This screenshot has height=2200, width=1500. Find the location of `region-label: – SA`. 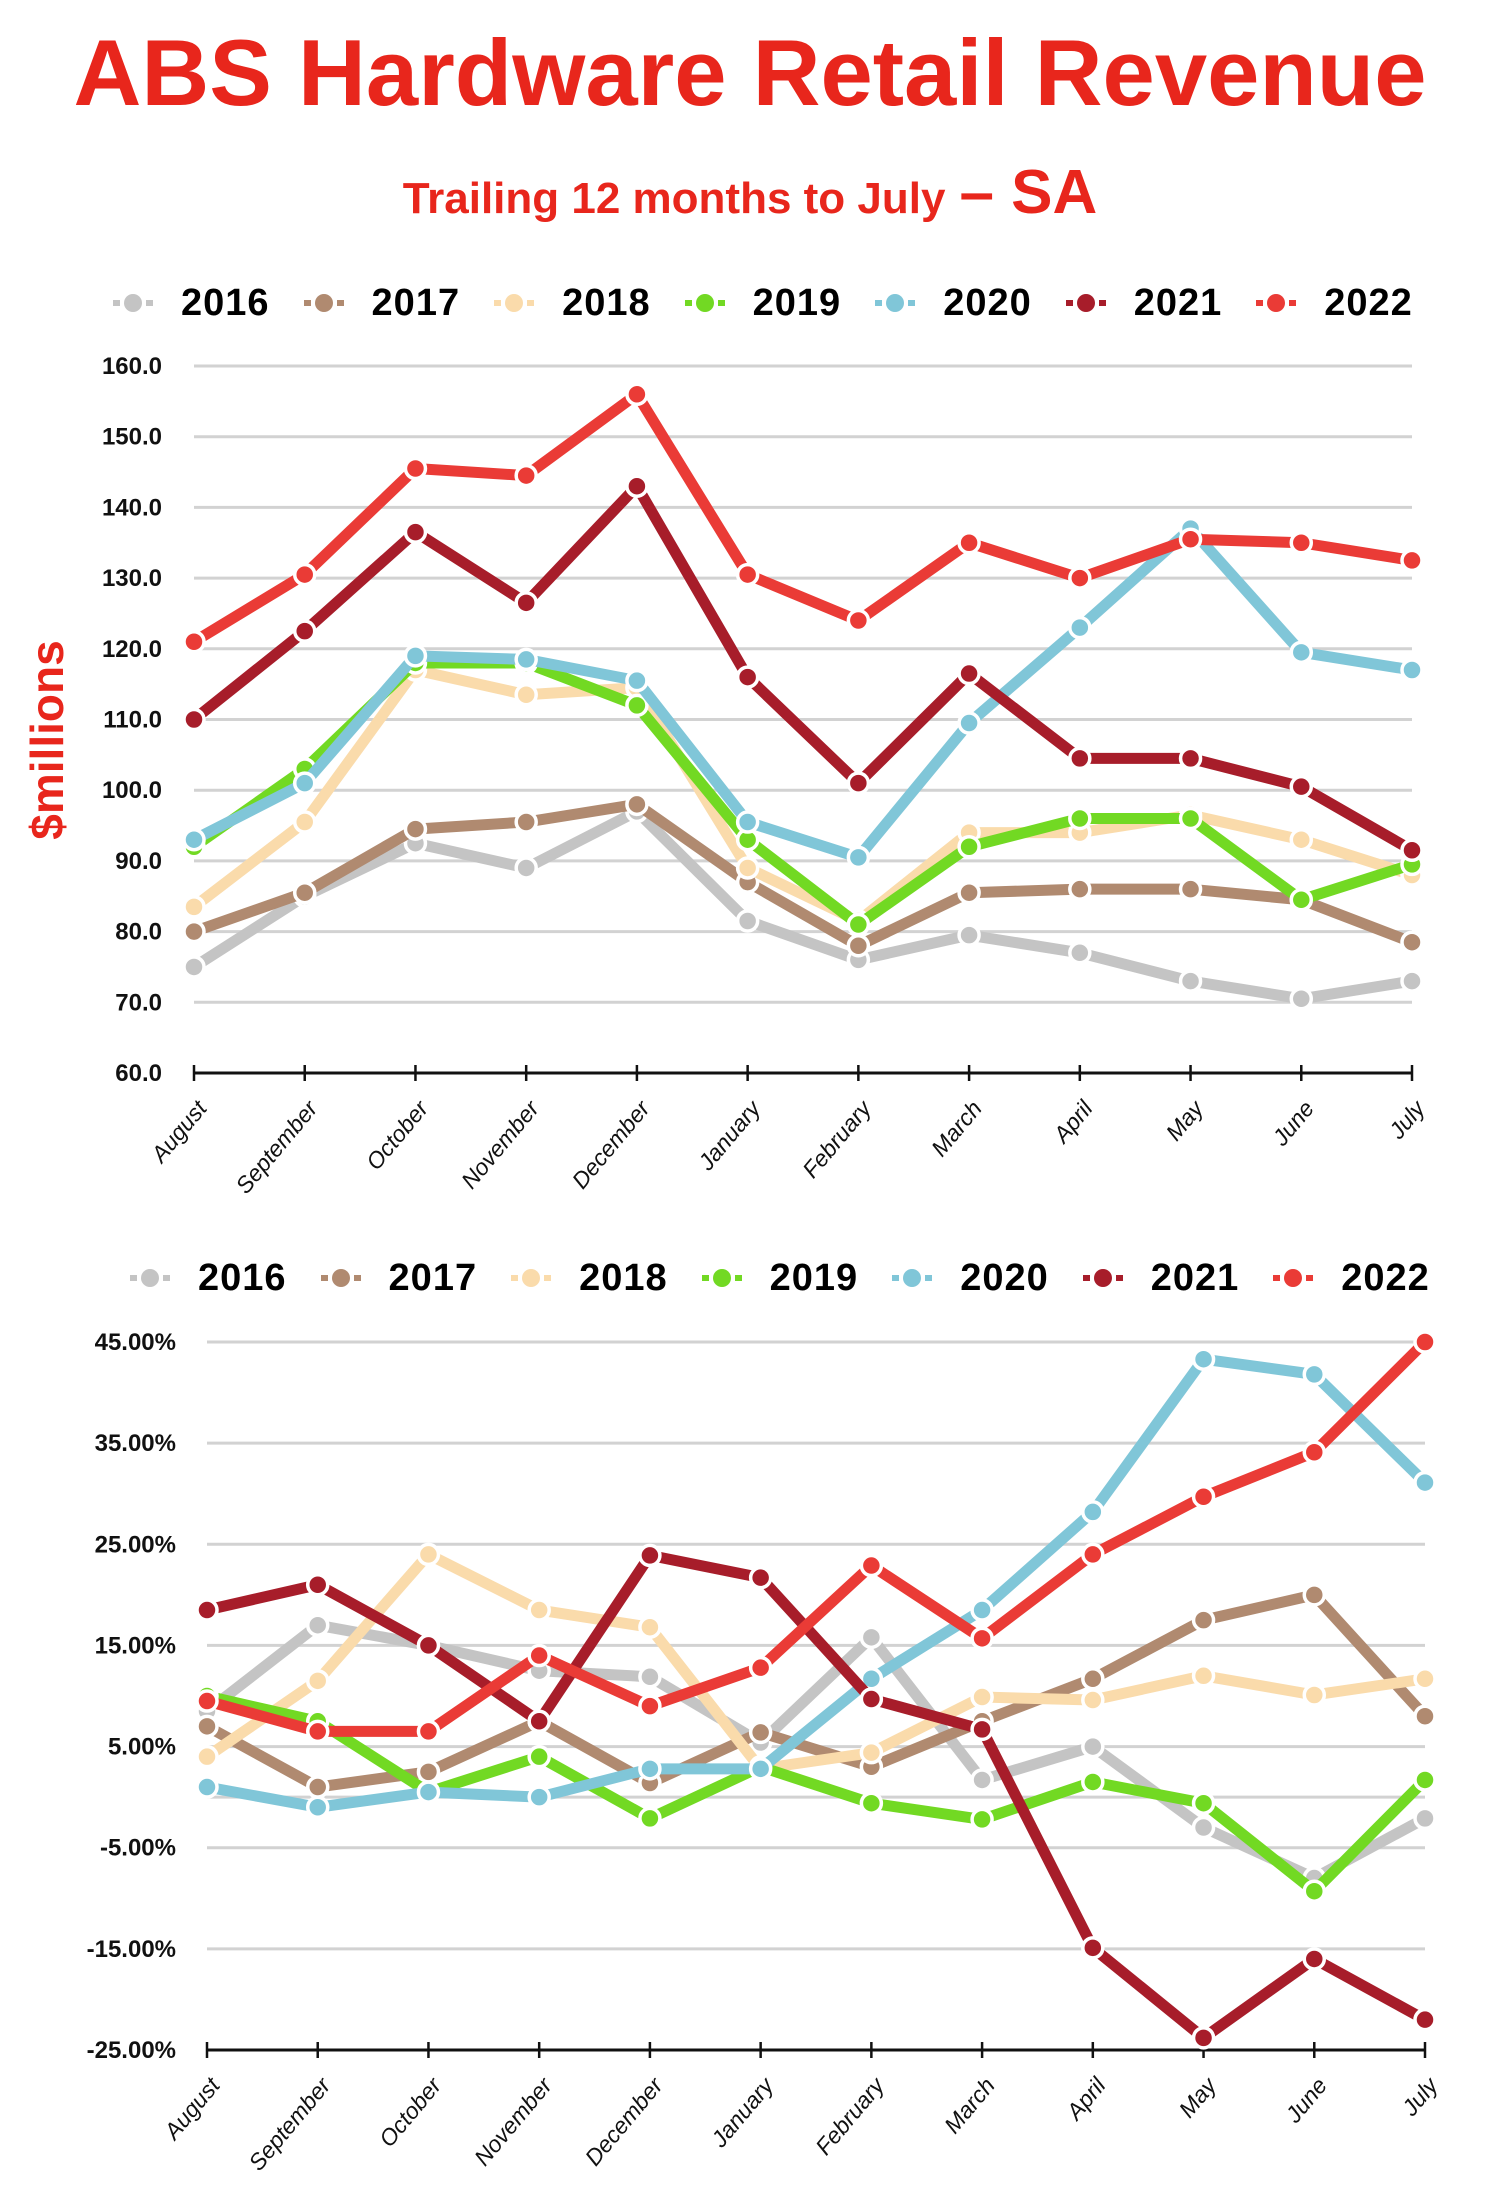

region-label: – SA is located at coordinates (1028, 192).